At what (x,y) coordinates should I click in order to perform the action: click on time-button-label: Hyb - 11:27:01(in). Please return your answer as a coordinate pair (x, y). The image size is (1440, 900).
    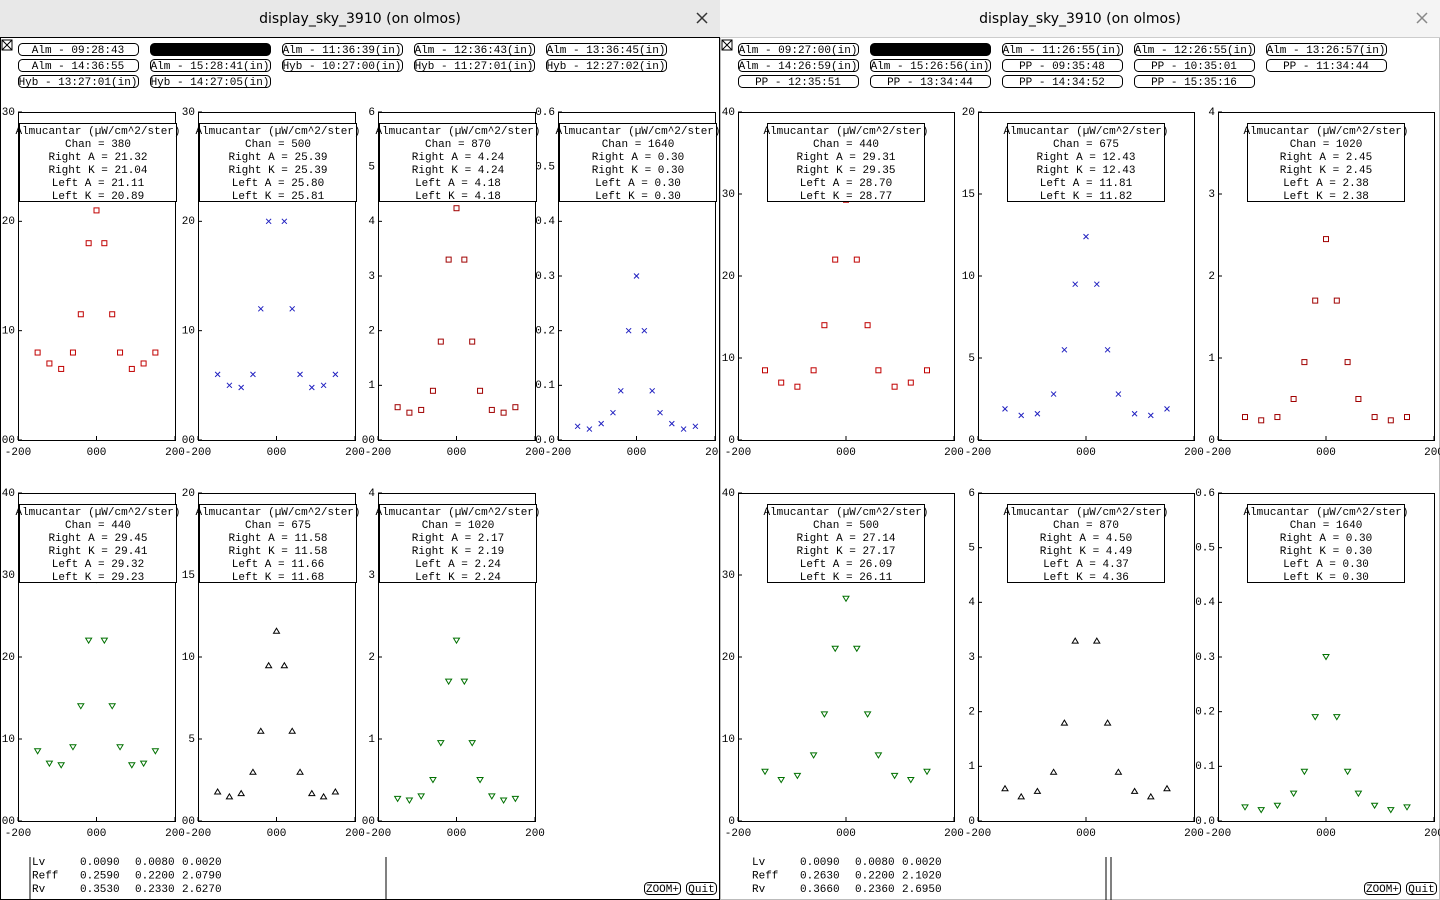
    Looking at the image, I should click on (474, 67).